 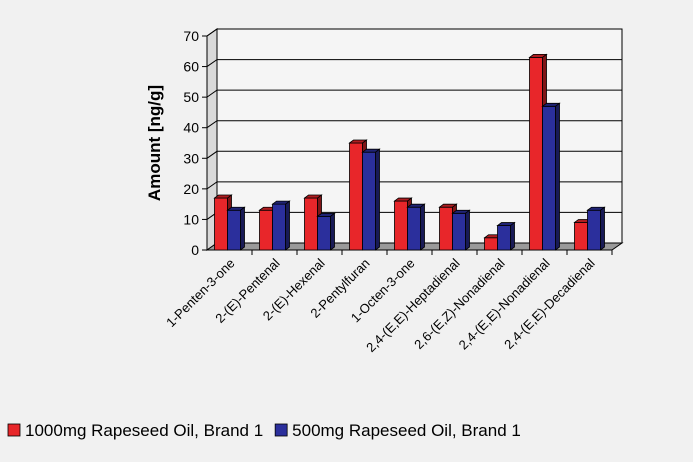 What do you see at coordinates (191, 67) in the screenshot?
I see `y-tick-label: 60` at bounding box center [191, 67].